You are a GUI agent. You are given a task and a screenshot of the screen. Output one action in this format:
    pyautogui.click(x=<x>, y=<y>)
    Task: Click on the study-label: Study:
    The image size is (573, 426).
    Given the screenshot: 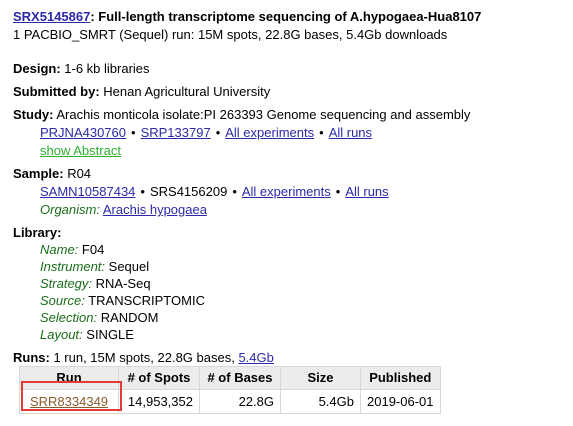 What is the action you would take?
    pyautogui.click(x=33, y=114)
    